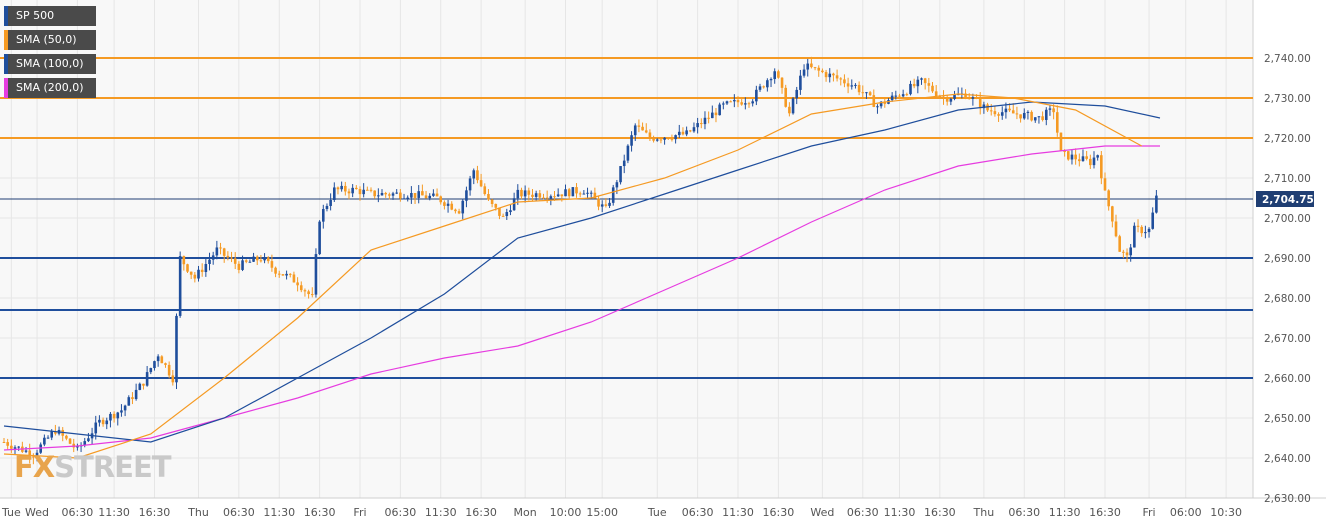 The image size is (1326, 525). What do you see at coordinates (50, 16) in the screenshot?
I see `legend-item-sp500: SP 500` at bounding box center [50, 16].